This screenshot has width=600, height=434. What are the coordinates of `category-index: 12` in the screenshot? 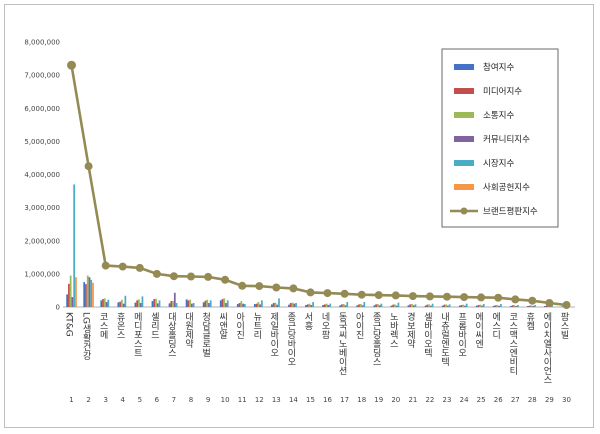 It's located at (259, 400).